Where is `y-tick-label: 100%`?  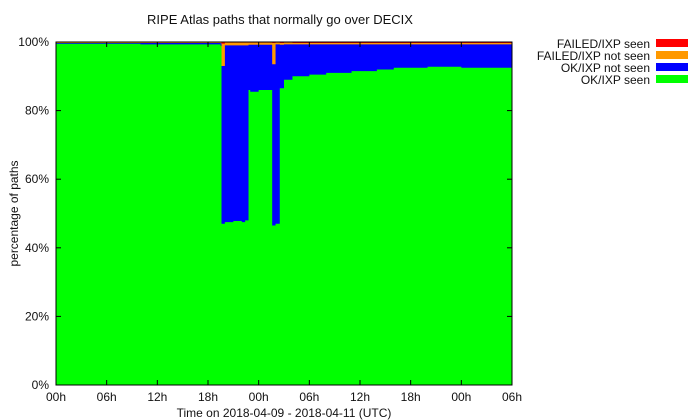 y-tick-label: 100% is located at coordinates (33, 42).